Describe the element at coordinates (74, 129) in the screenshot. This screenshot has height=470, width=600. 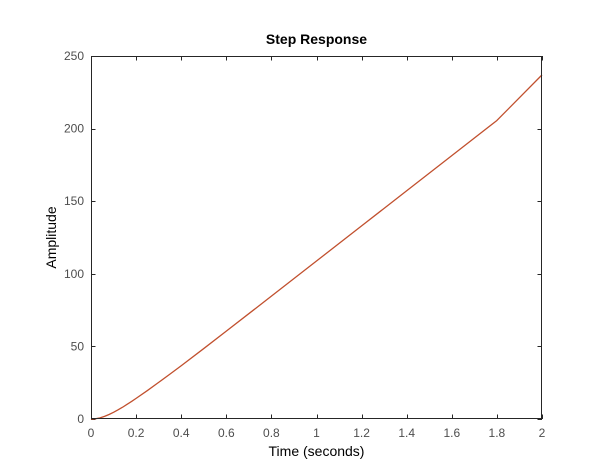
I see `y-tick-label: 200` at that location.